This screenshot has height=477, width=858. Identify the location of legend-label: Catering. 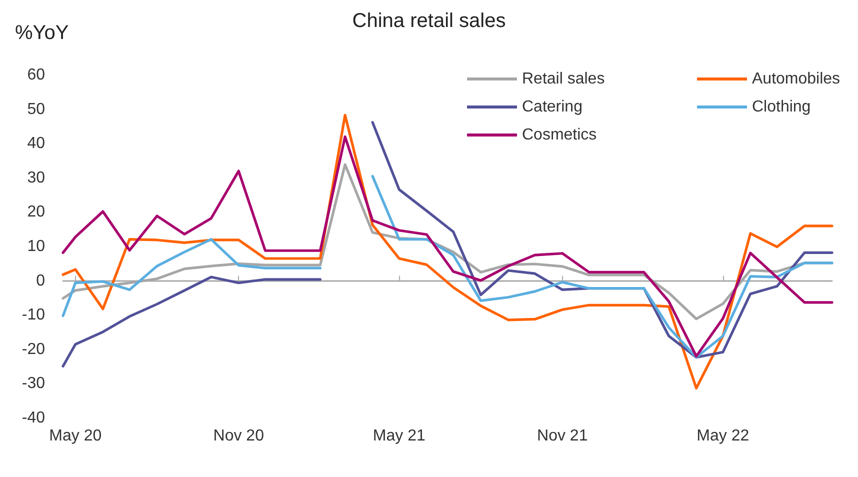
(552, 107).